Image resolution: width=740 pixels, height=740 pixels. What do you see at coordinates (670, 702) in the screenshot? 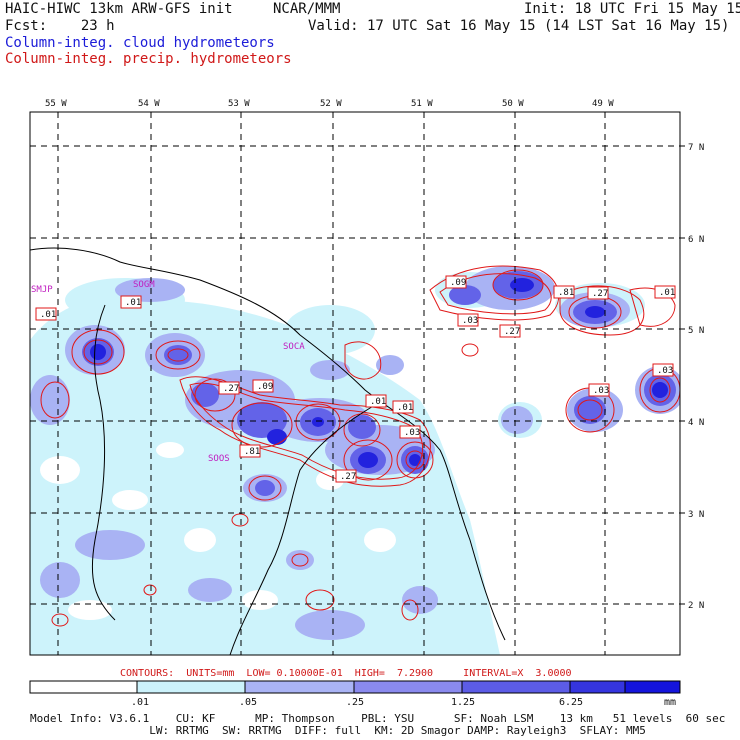
I see `colorbar-unit: mm` at bounding box center [670, 702].